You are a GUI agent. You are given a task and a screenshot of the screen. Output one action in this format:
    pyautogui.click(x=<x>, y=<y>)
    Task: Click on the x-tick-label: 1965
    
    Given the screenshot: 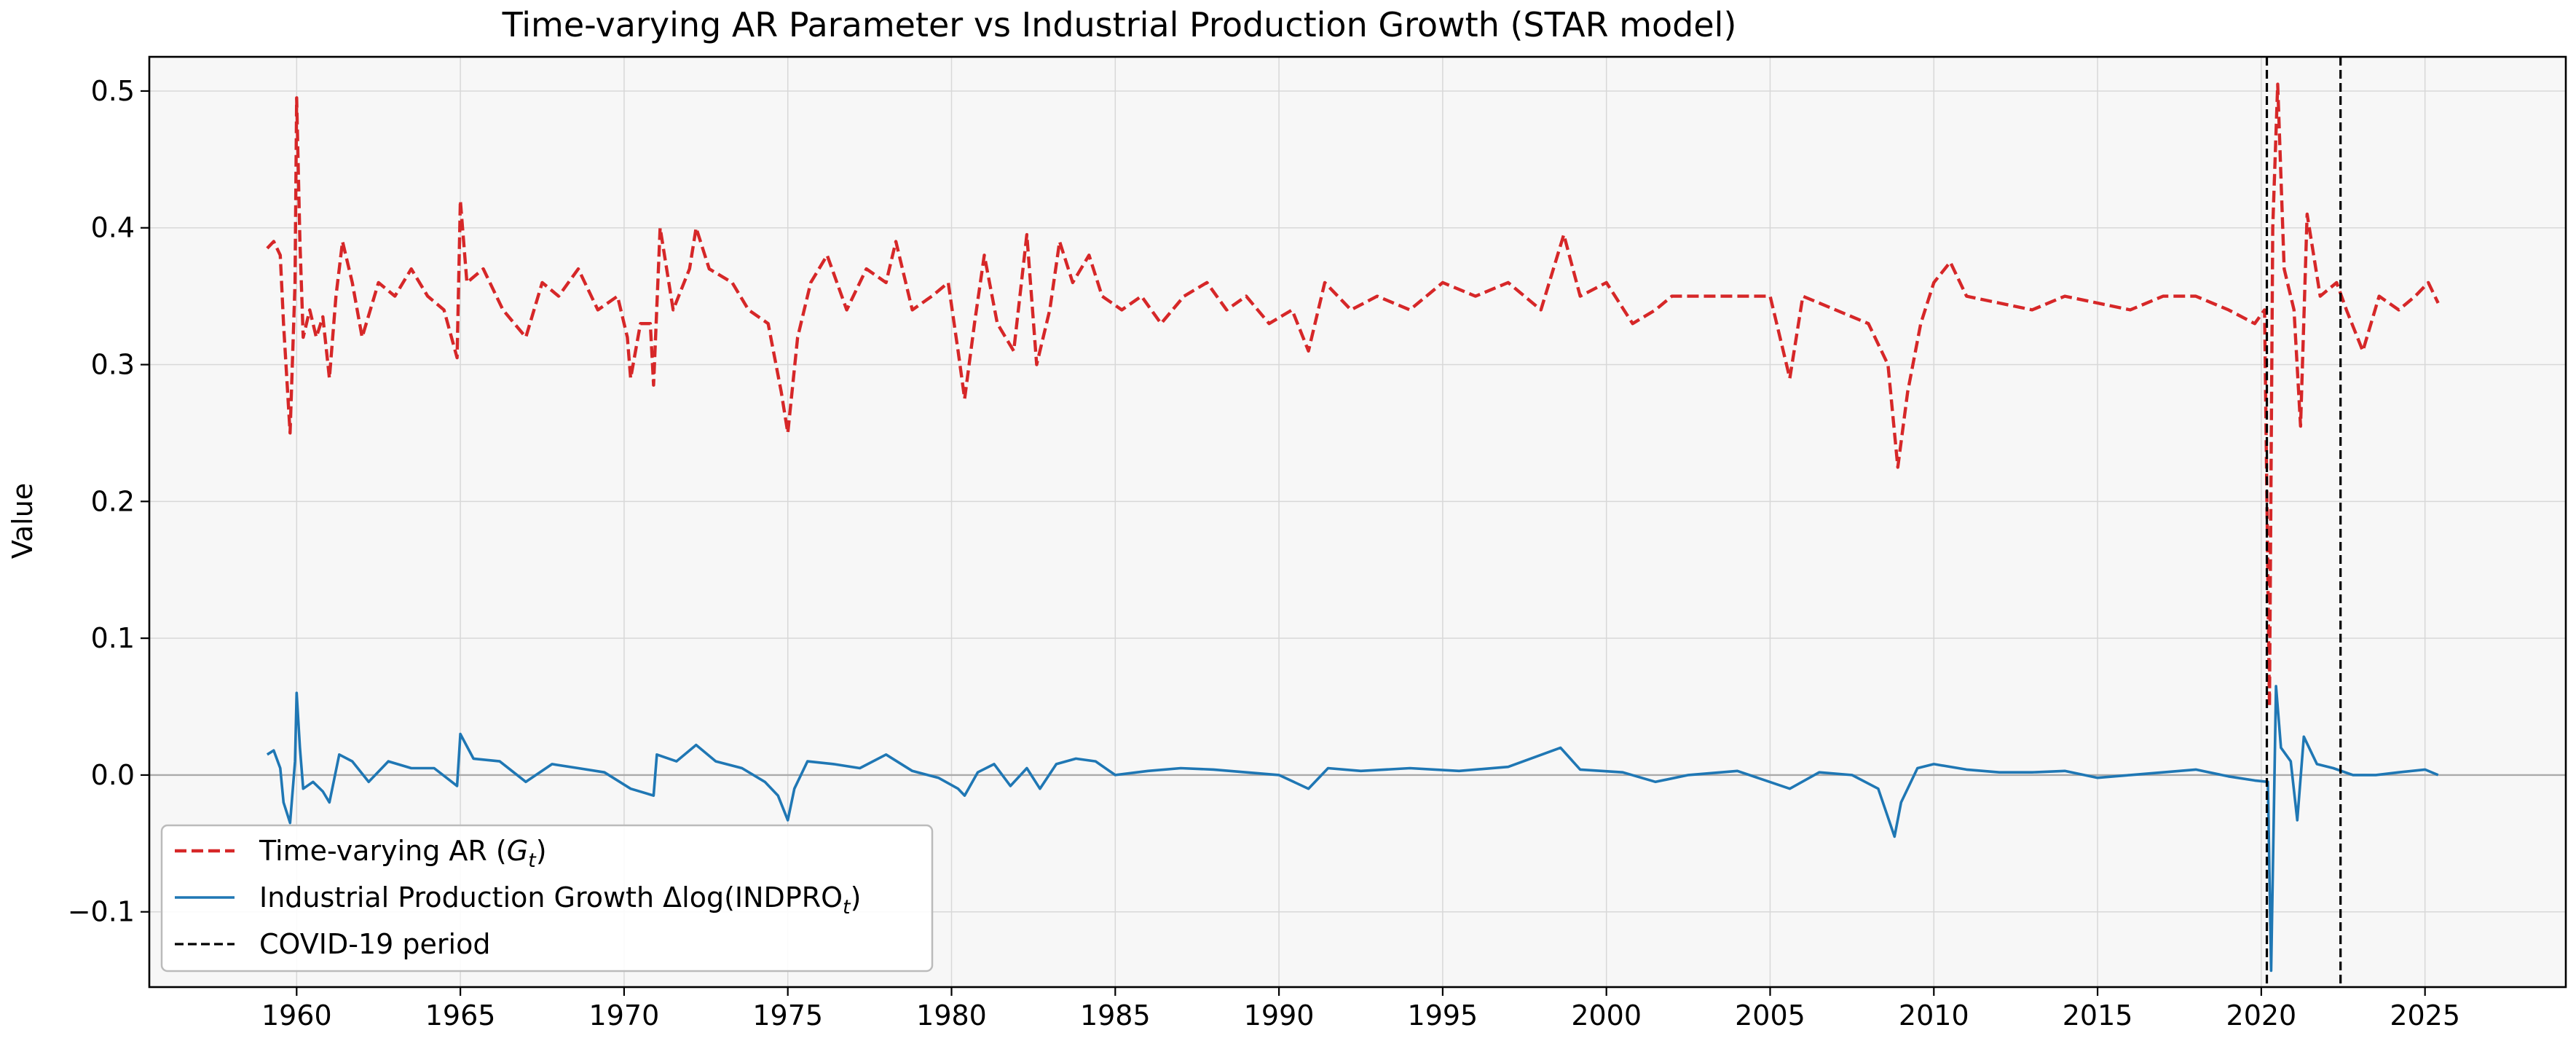 What is the action you would take?
    pyautogui.click(x=460, y=1015)
    